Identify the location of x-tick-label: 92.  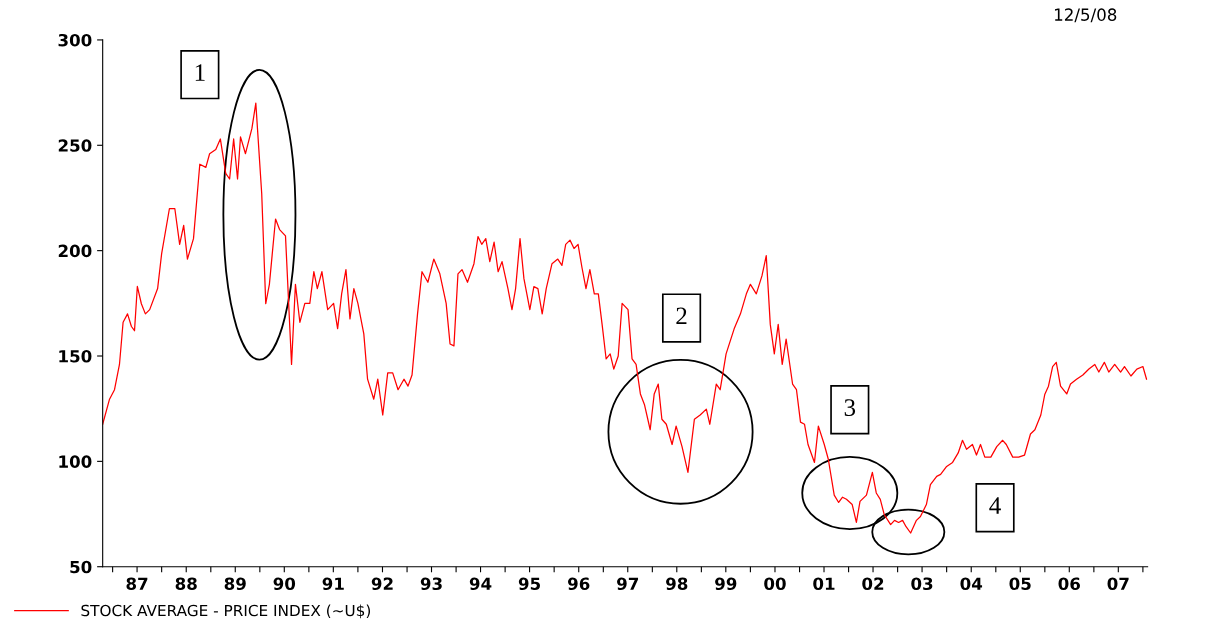
(382, 584).